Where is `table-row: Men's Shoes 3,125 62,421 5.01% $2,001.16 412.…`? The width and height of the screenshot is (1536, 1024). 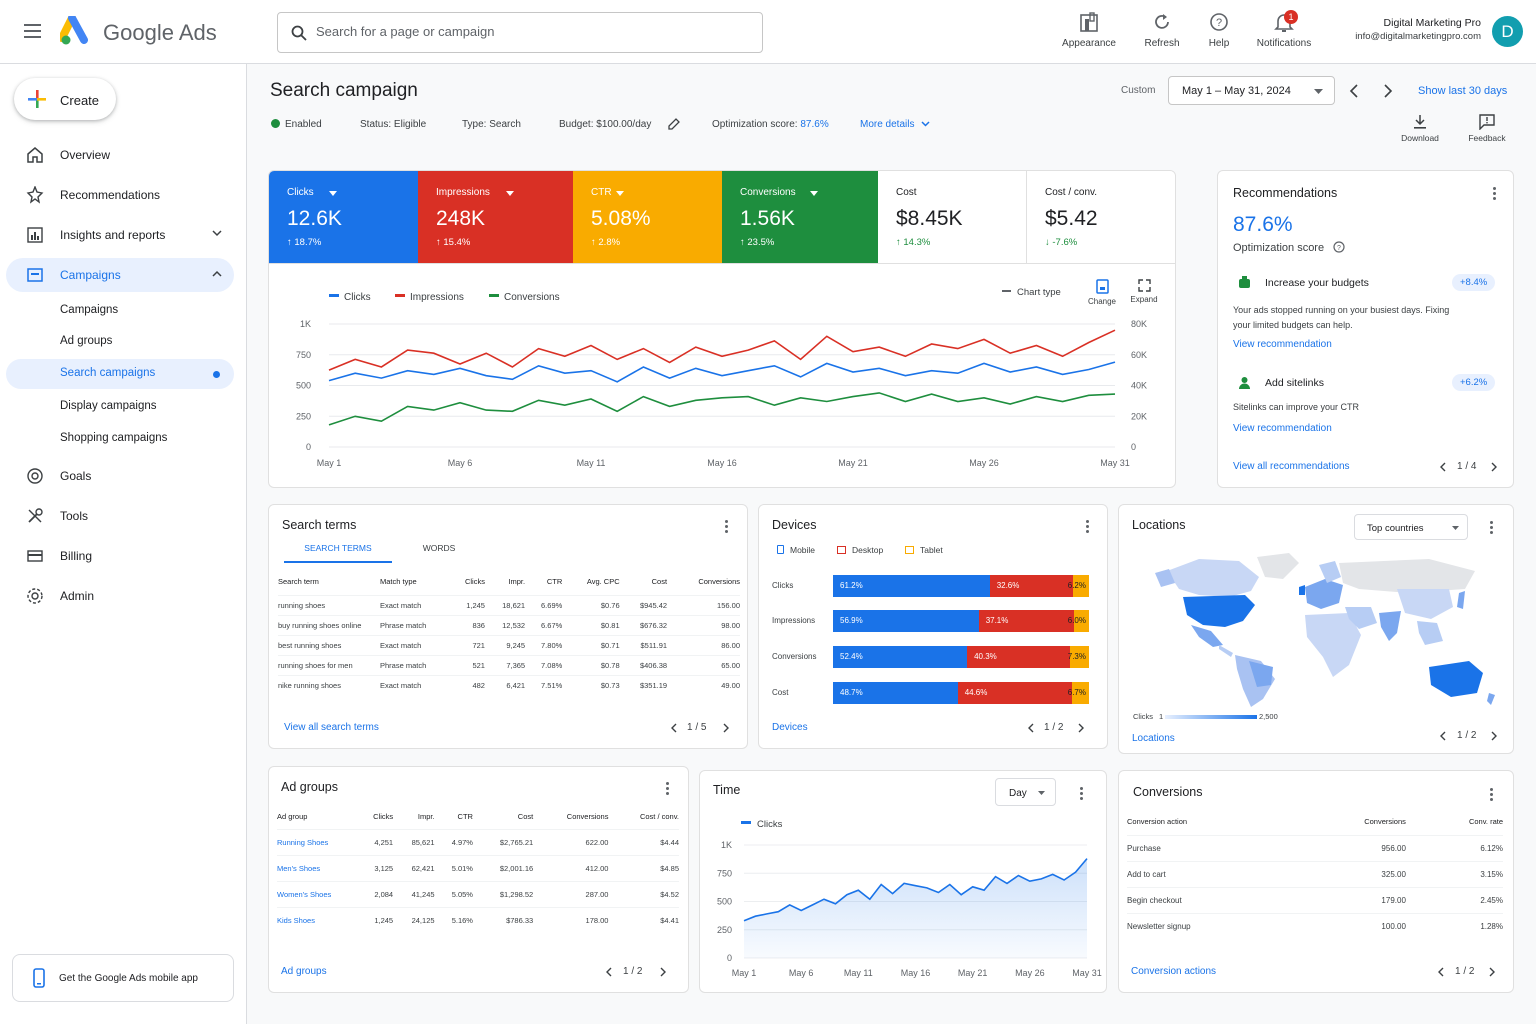
table-row: Men's Shoes 3,125 62,421 5.01% $2,001.16 412.… is located at coordinates (478, 867).